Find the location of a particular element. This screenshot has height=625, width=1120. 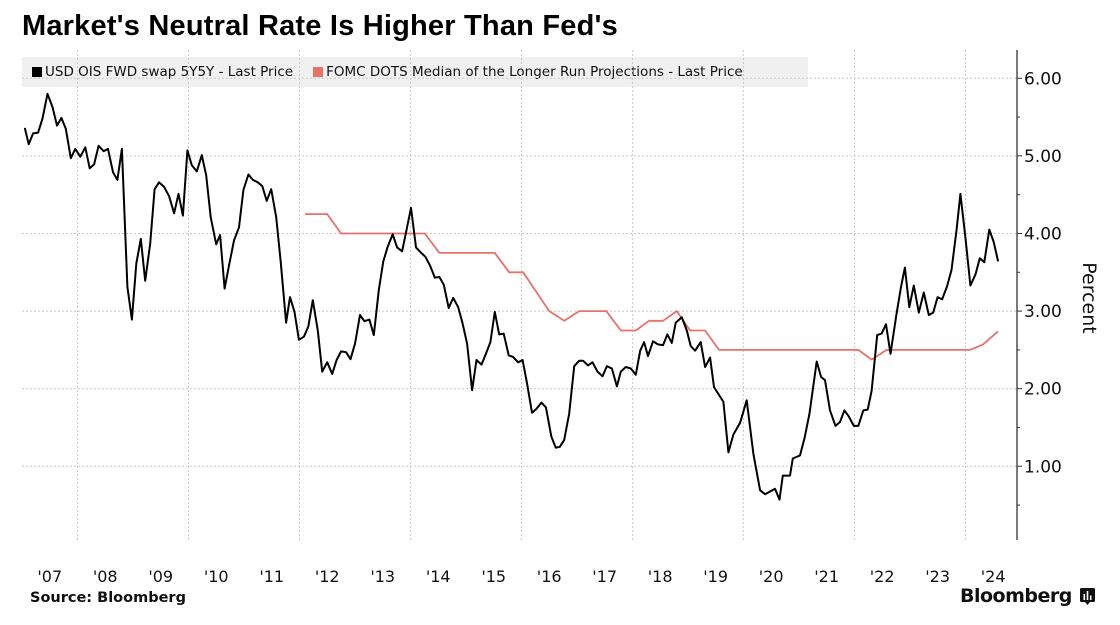

x-tick-label: '12 is located at coordinates (327, 576).